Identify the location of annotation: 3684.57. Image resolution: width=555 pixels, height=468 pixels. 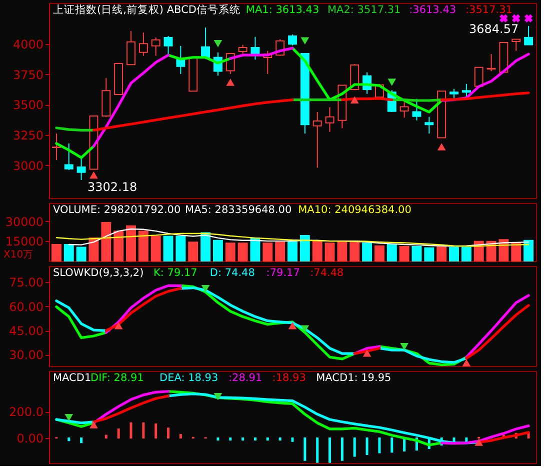
(493, 29).